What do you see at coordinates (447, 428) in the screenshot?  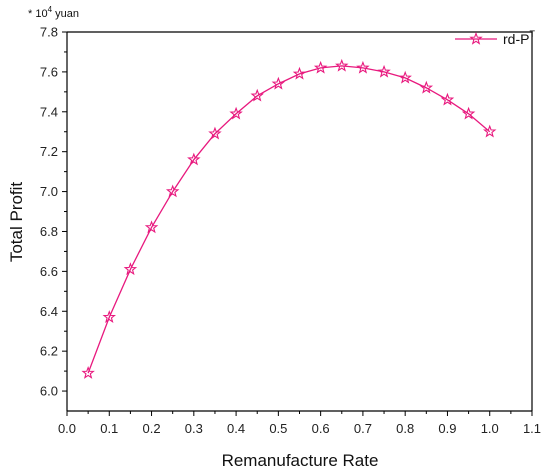 I see `x-tick-label: 0.9` at bounding box center [447, 428].